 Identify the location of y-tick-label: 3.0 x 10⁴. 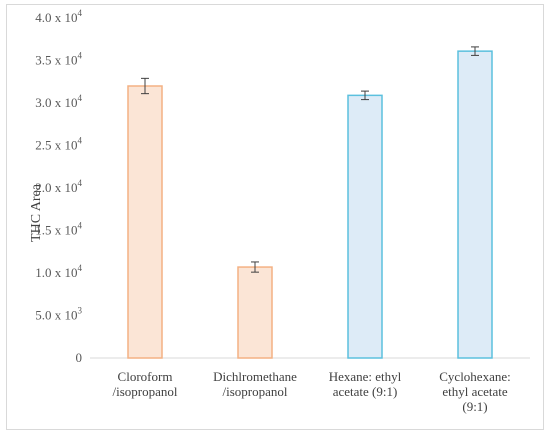
(58, 101).